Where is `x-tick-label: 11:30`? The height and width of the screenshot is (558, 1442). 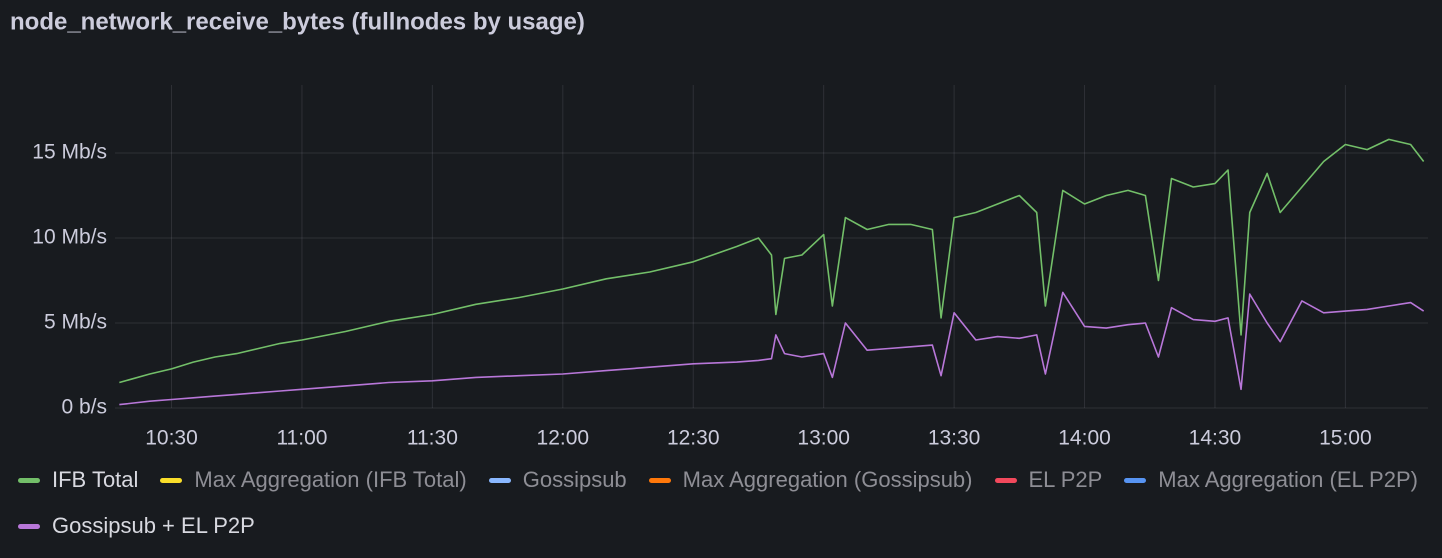
x-tick-label: 11:30 is located at coordinates (432, 438).